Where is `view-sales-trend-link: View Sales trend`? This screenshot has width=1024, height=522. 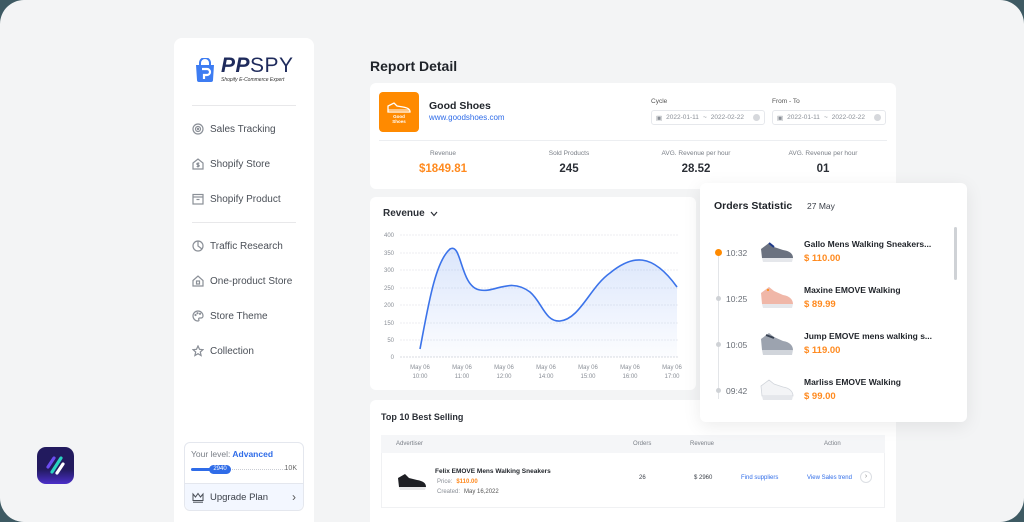 view-sales-trend-link: View Sales trend is located at coordinates (829, 478).